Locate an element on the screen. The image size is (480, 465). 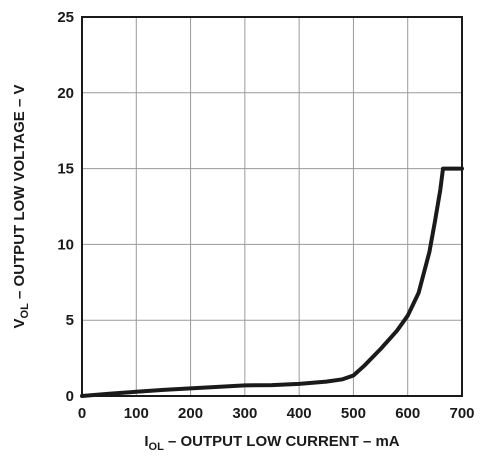
x-tick-label: 300 is located at coordinates (244, 413).